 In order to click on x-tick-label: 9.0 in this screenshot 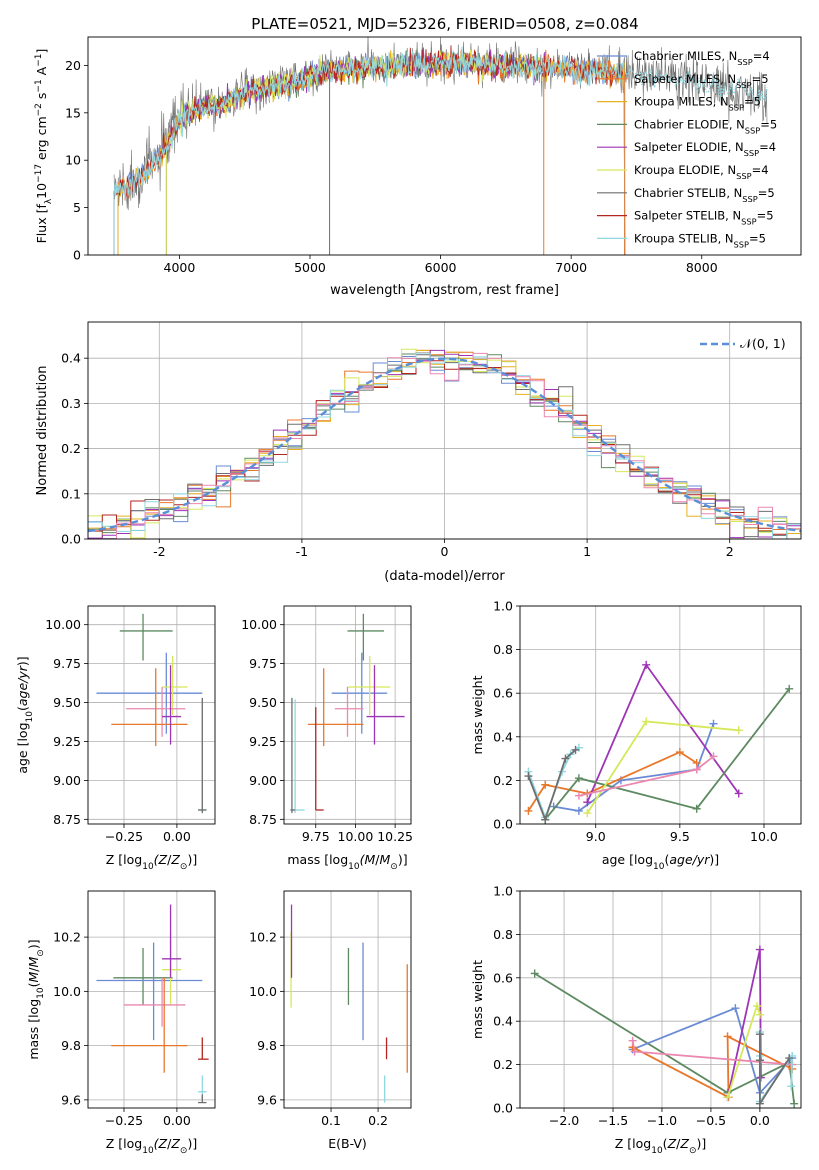, I will do `click(596, 836)`.